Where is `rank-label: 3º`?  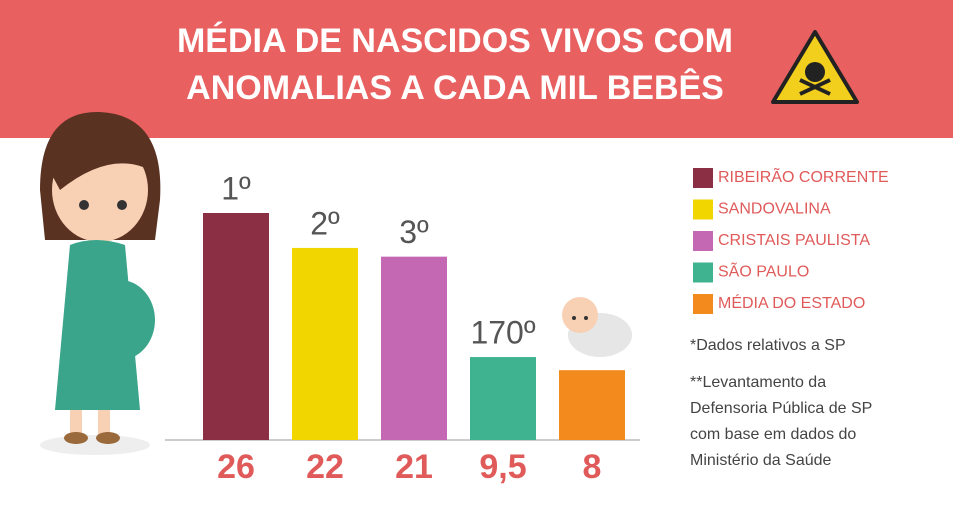 rank-label: 3º is located at coordinates (414, 232).